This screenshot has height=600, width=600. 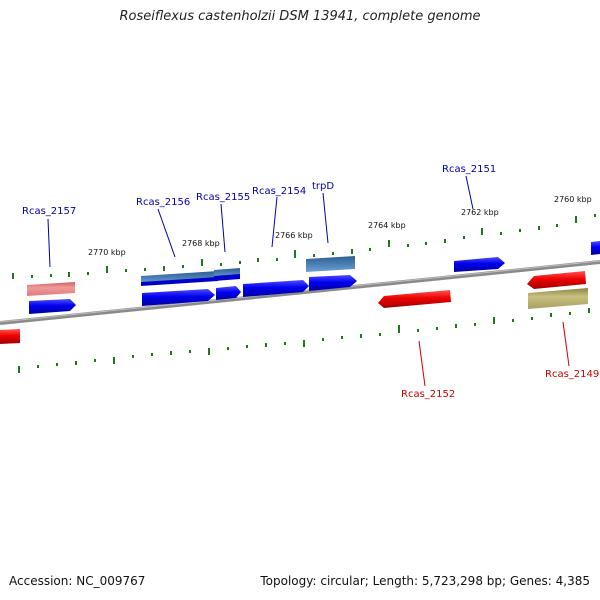 I want to click on blue-leader-lines, so click(x=260, y=221).